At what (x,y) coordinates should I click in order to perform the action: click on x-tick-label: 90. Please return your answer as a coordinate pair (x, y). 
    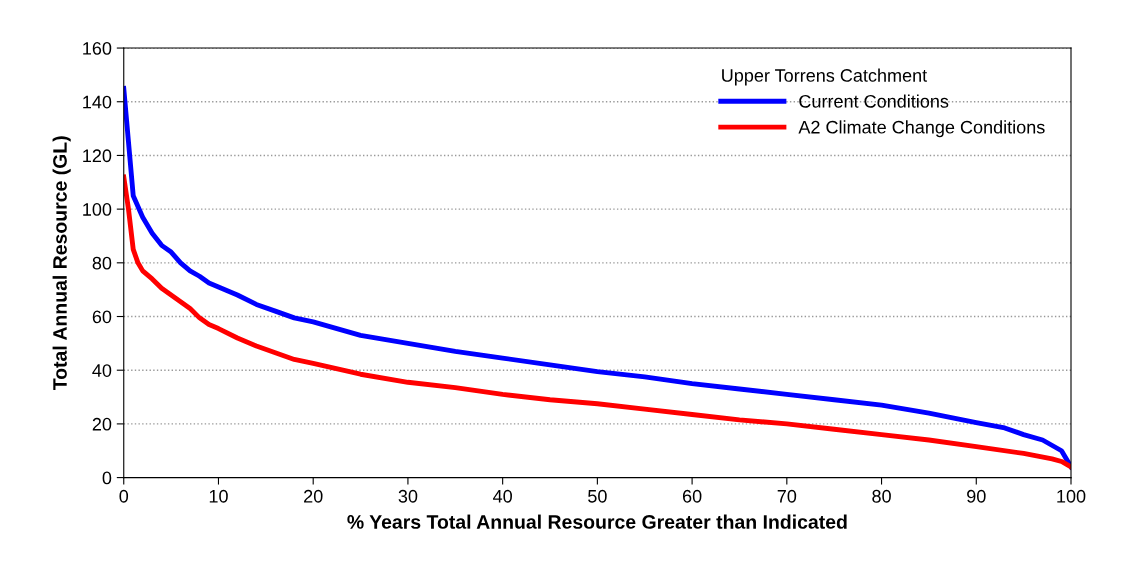
    Looking at the image, I should click on (976, 496).